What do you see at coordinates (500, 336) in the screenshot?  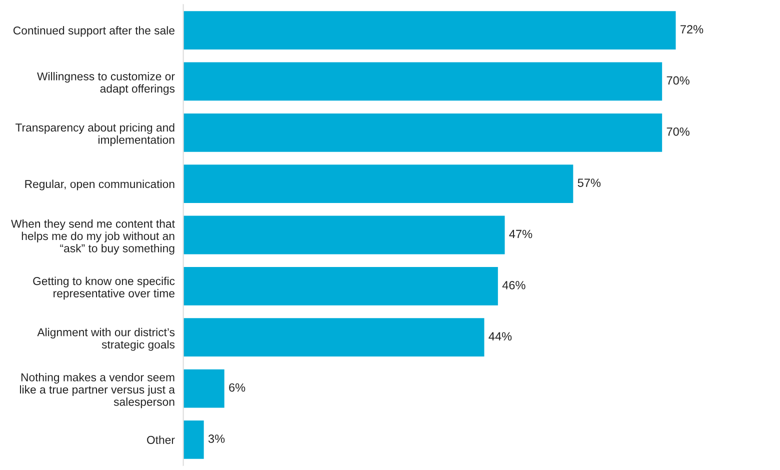 I see `data-label: 44%` at bounding box center [500, 336].